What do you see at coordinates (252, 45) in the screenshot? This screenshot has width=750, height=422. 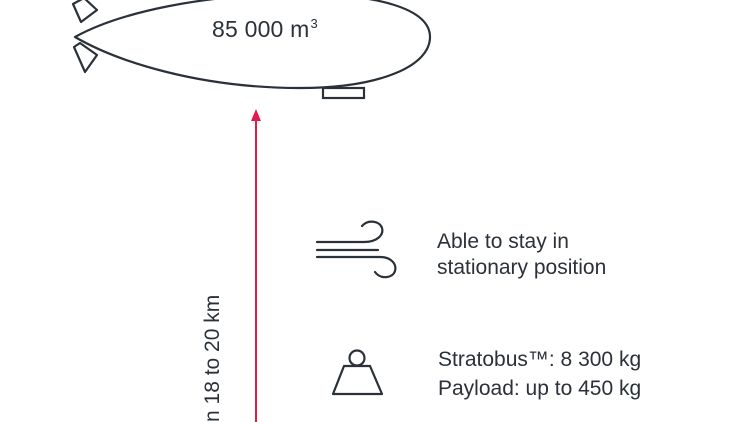 I see `airship-envelope` at bounding box center [252, 45].